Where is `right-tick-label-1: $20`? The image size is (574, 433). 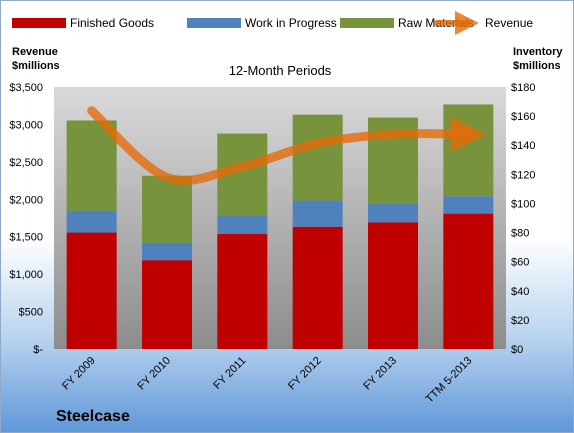 right-tick-label-1: $20 is located at coordinates (520, 321).